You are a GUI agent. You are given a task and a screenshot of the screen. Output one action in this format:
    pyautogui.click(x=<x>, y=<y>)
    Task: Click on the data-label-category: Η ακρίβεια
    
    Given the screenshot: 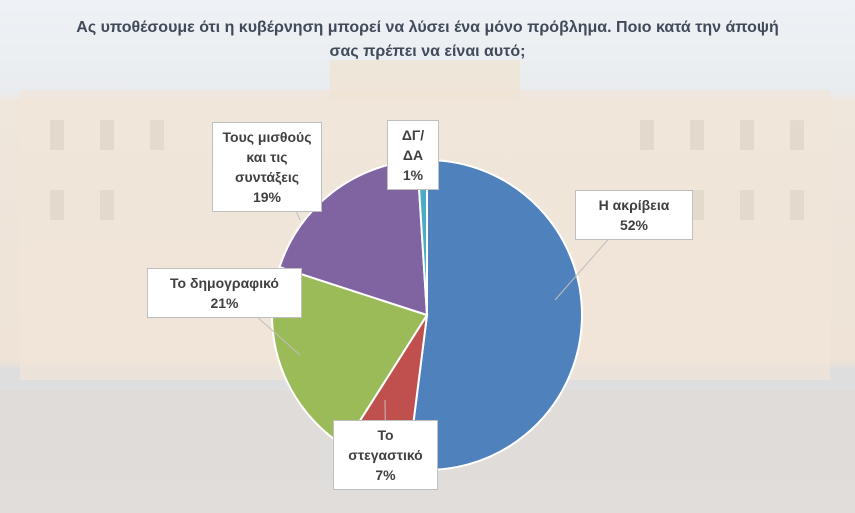 What is the action you would take?
    pyautogui.click(x=634, y=205)
    